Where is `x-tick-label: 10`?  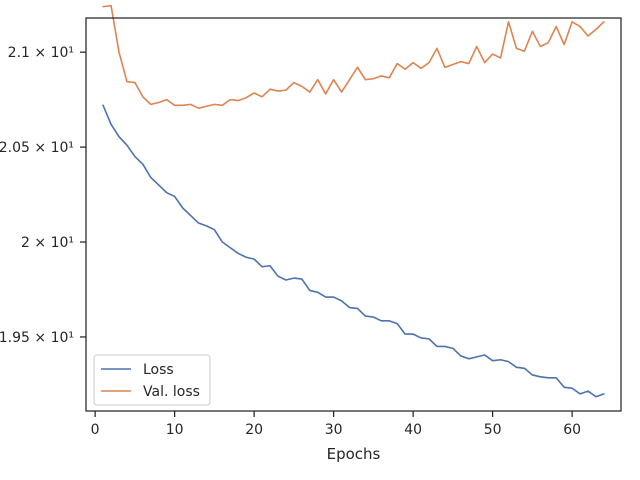
x-tick-label: 10 is located at coordinates (175, 430).